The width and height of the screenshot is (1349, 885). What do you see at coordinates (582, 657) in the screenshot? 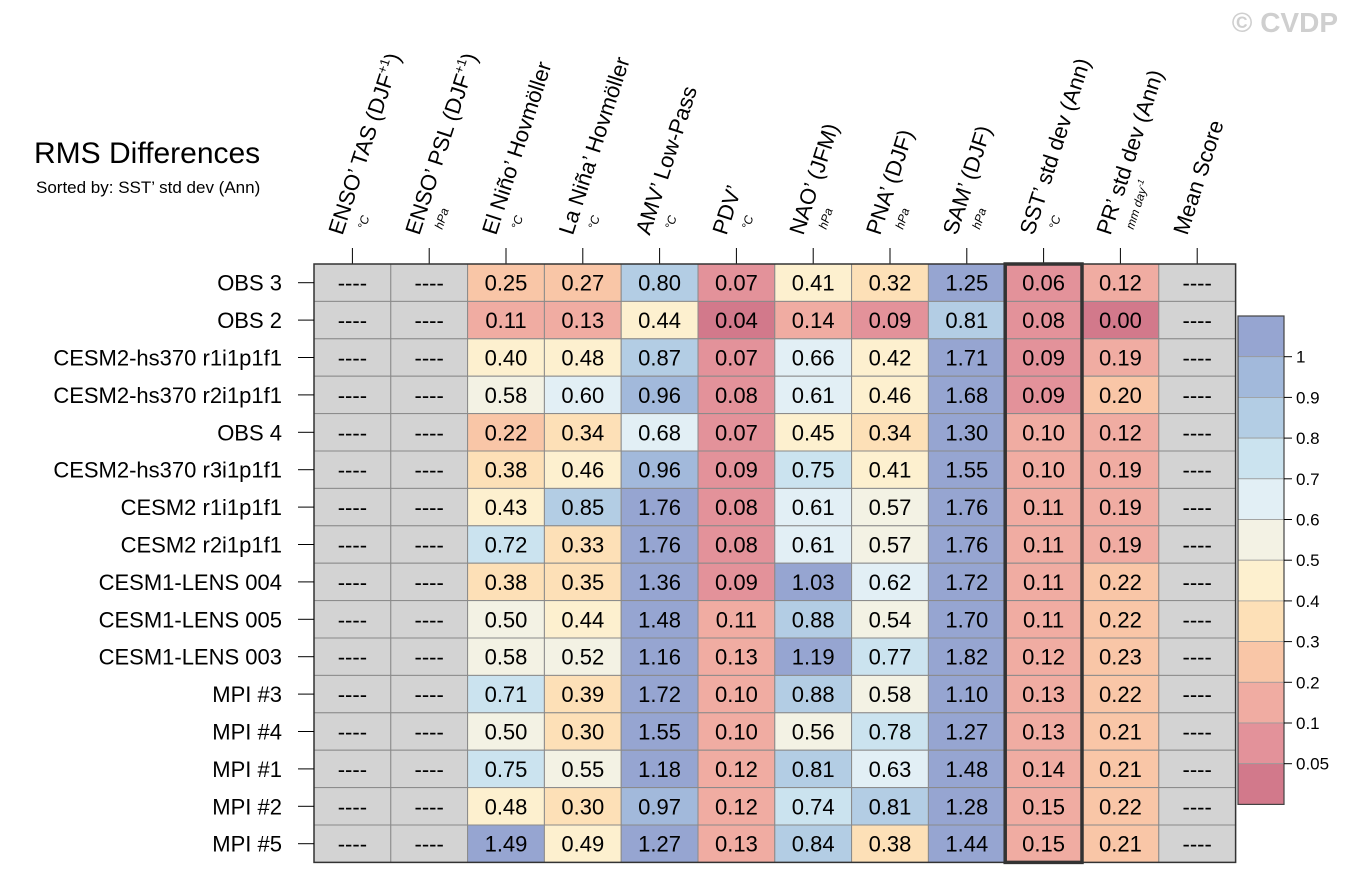
I see `cell-value: 0.52` at bounding box center [582, 657].